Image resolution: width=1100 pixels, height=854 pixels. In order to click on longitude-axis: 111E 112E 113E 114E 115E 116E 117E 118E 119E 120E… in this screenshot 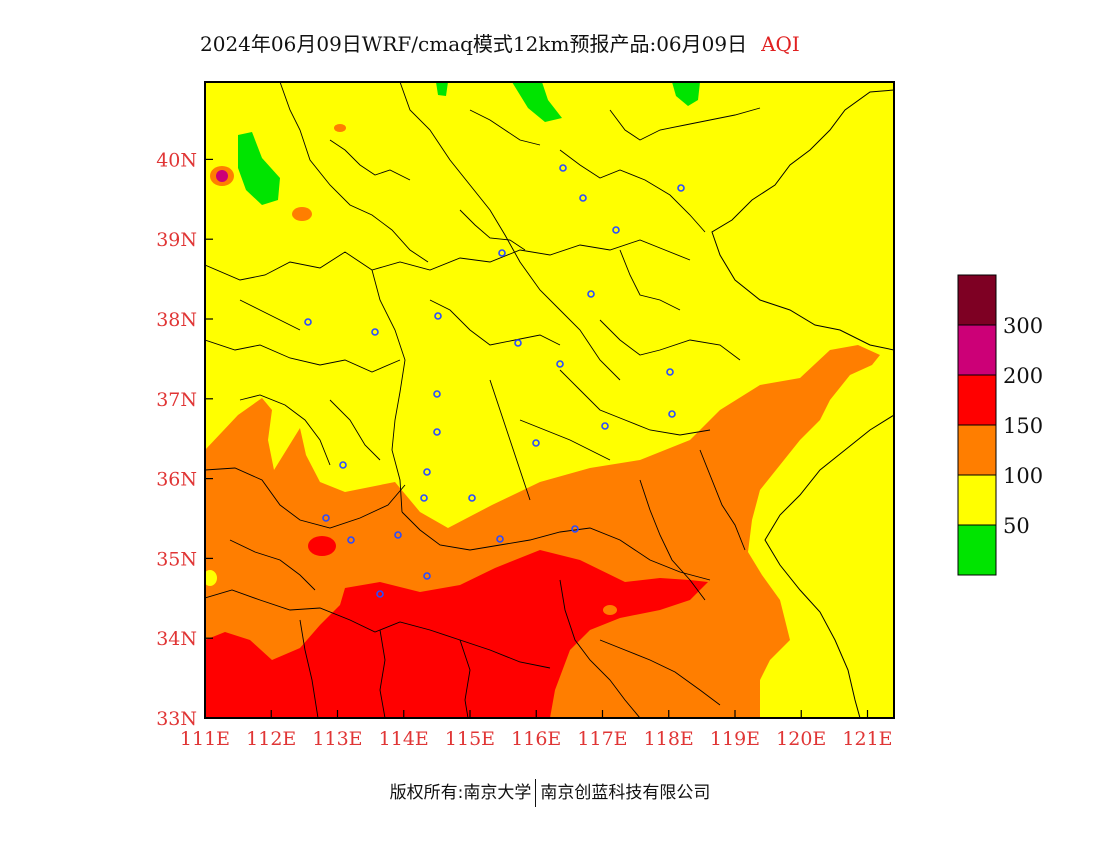, I will do `click(536, 730)`.